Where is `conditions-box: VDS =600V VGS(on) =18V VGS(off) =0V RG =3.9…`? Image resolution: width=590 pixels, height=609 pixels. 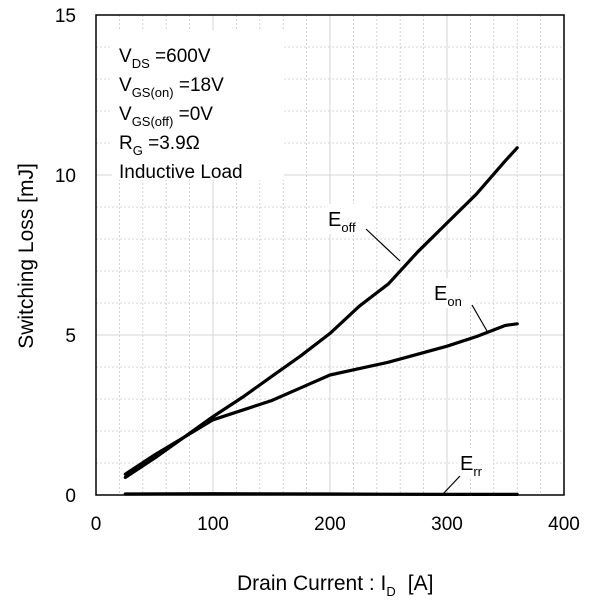
conditions-box: VDS =600V VGS(on) =18V VGS(off) =0V RG =3.9… is located at coordinates (198, 106).